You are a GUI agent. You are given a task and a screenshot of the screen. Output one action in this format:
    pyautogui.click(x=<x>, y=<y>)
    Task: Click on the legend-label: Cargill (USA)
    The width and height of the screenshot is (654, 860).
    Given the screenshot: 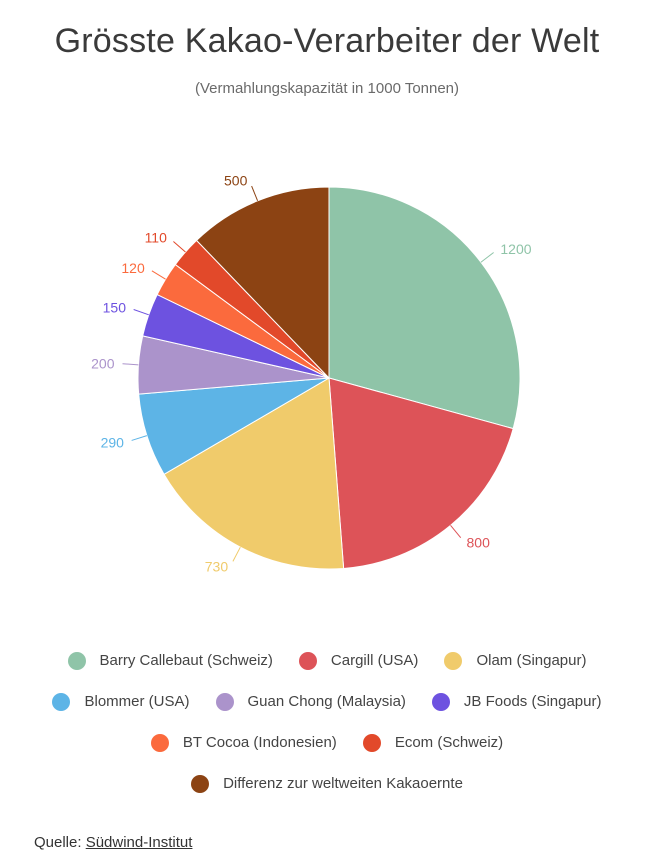 What is the action you would take?
    pyautogui.click(x=374, y=660)
    